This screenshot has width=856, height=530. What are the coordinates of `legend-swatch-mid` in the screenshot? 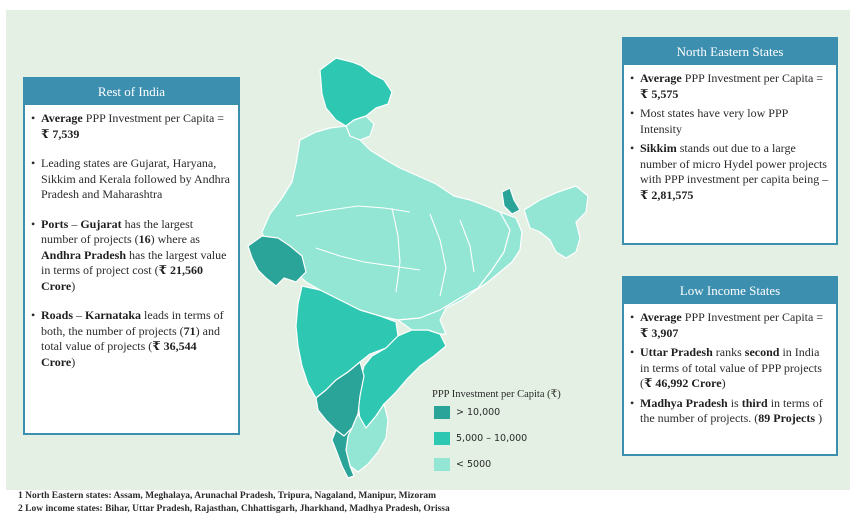 It's located at (442, 438).